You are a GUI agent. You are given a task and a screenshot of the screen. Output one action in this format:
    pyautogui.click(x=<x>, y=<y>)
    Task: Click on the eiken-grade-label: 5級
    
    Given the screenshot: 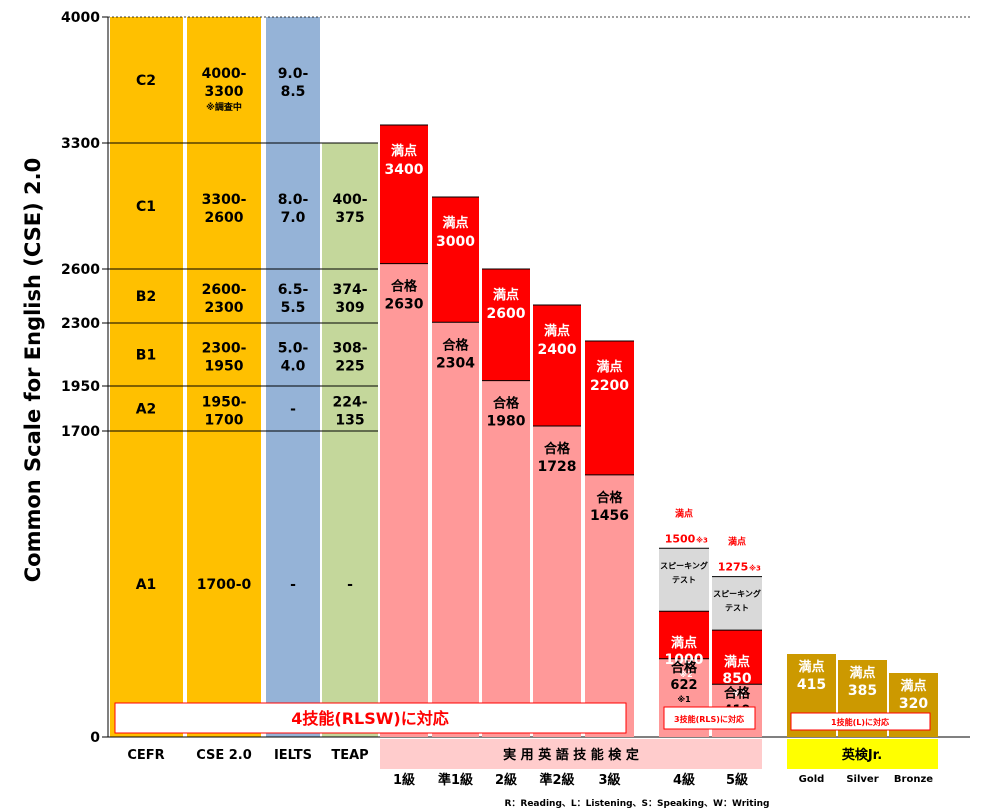 What is the action you would take?
    pyautogui.click(x=737, y=780)
    